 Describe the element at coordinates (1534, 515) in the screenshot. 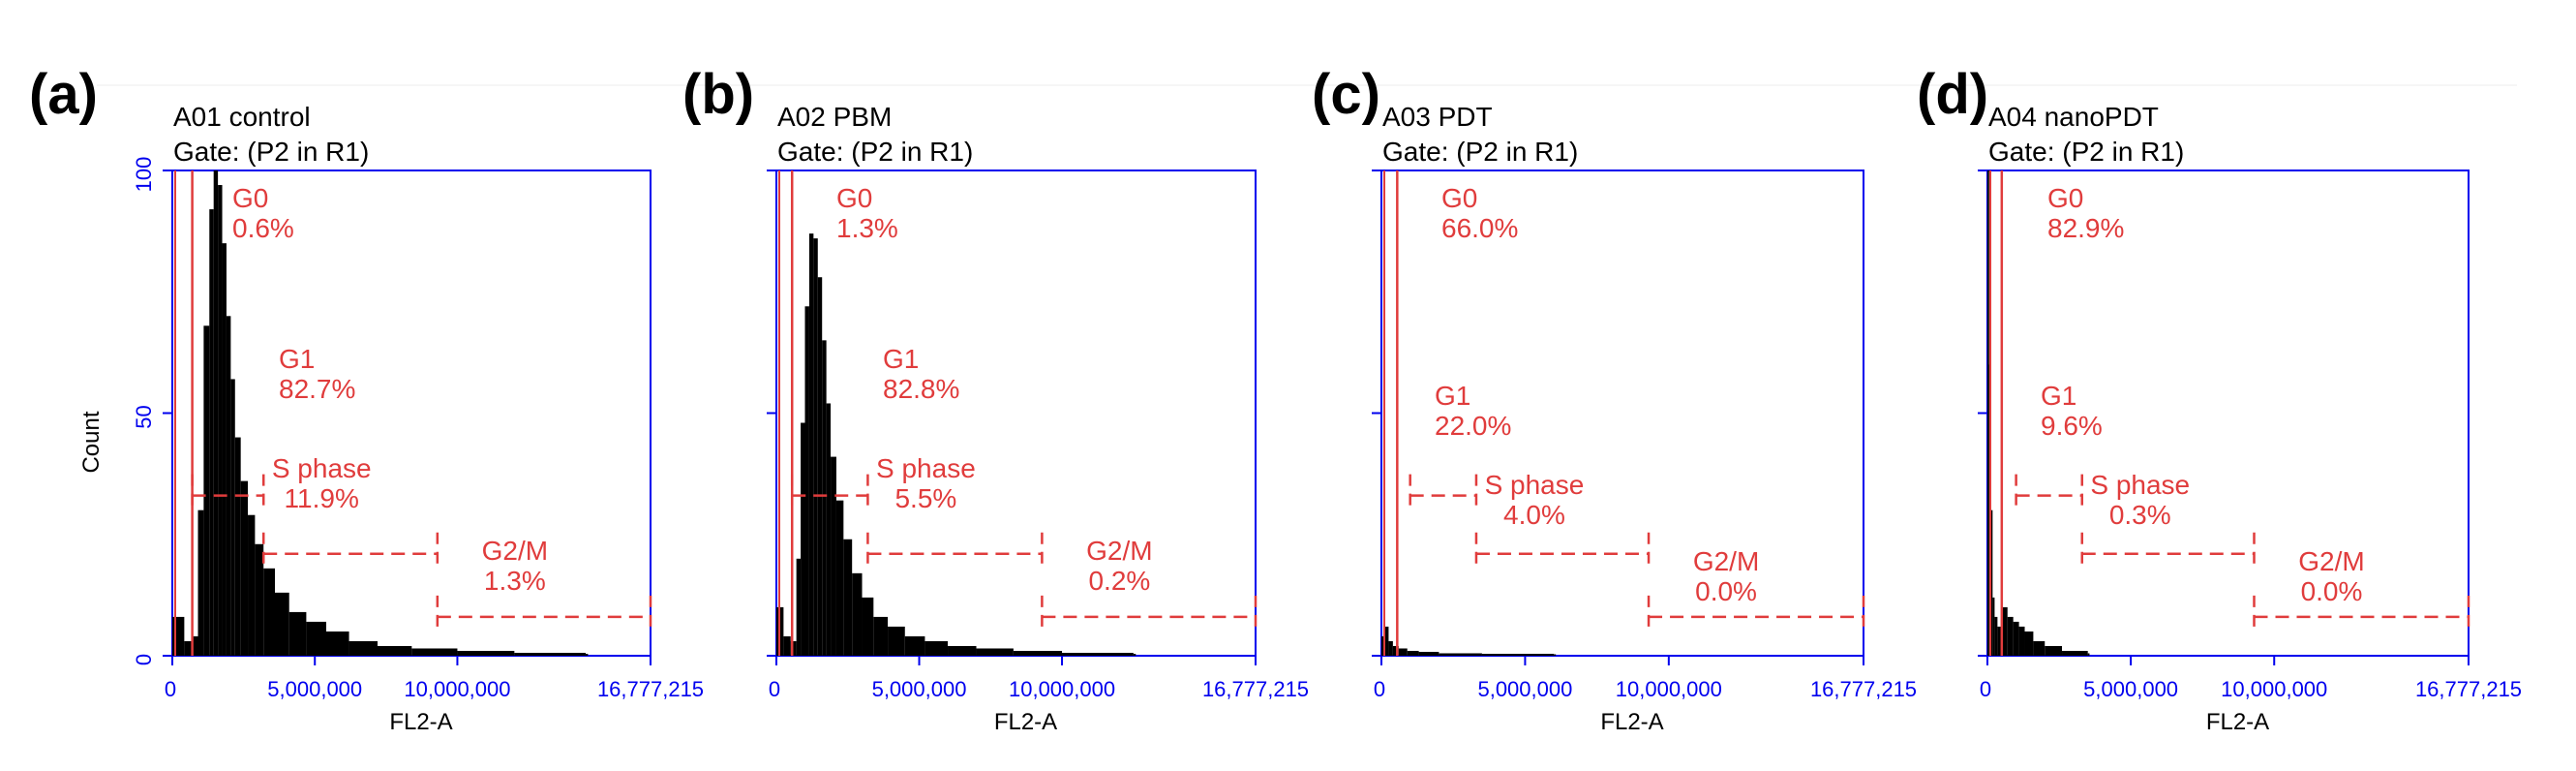

I see `gate-label-percent: 4.0%` at that location.